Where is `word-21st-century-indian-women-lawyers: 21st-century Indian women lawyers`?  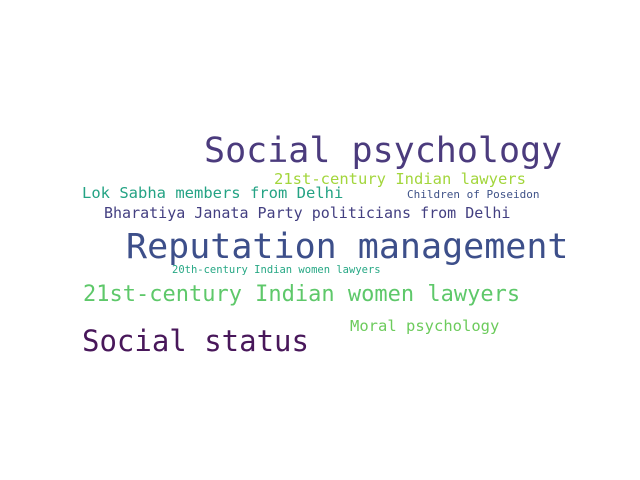 word-21st-century-indian-women-lawyers: 21st-century Indian women lawyers is located at coordinates (302, 294).